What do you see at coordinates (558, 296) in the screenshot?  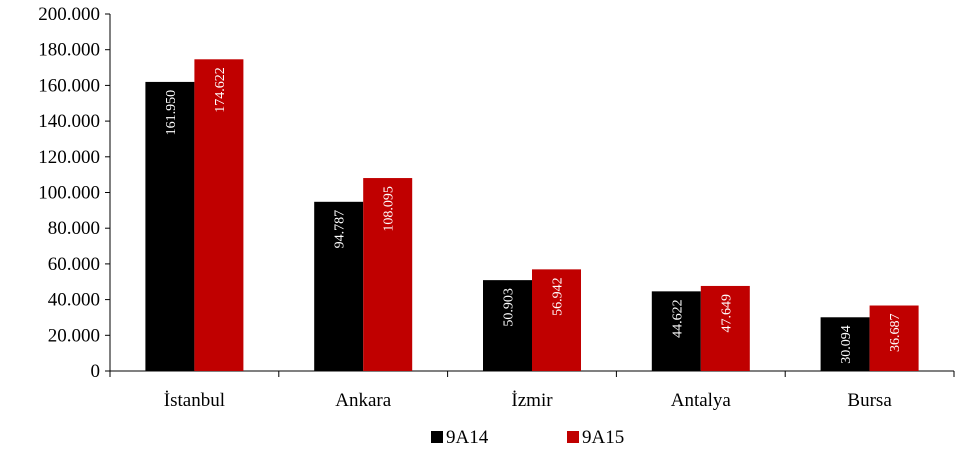 I see `data-label: 56.942` at bounding box center [558, 296].